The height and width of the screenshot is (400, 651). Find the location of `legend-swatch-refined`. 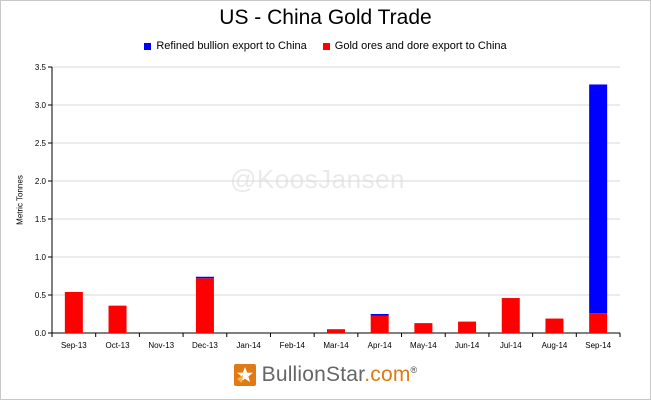

legend-swatch-refined is located at coordinates (148, 46).